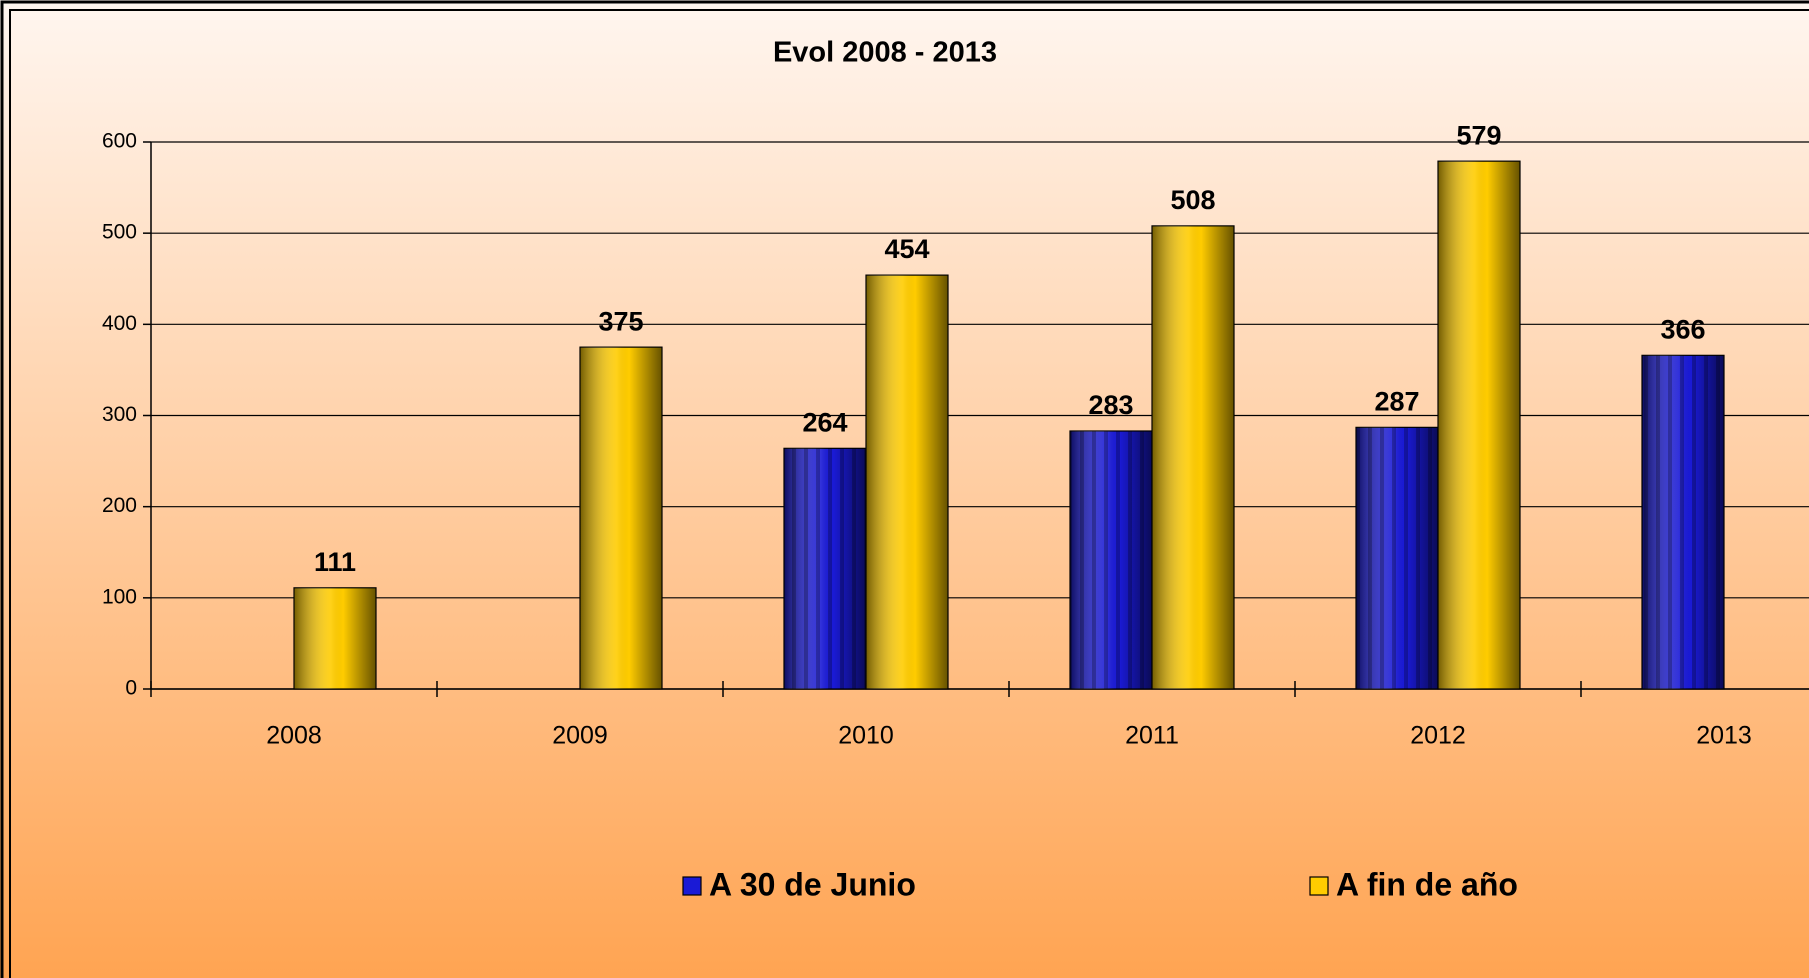 The width and height of the screenshot is (1809, 978). What do you see at coordinates (335, 562) in the screenshot?
I see `data-label: 111` at bounding box center [335, 562].